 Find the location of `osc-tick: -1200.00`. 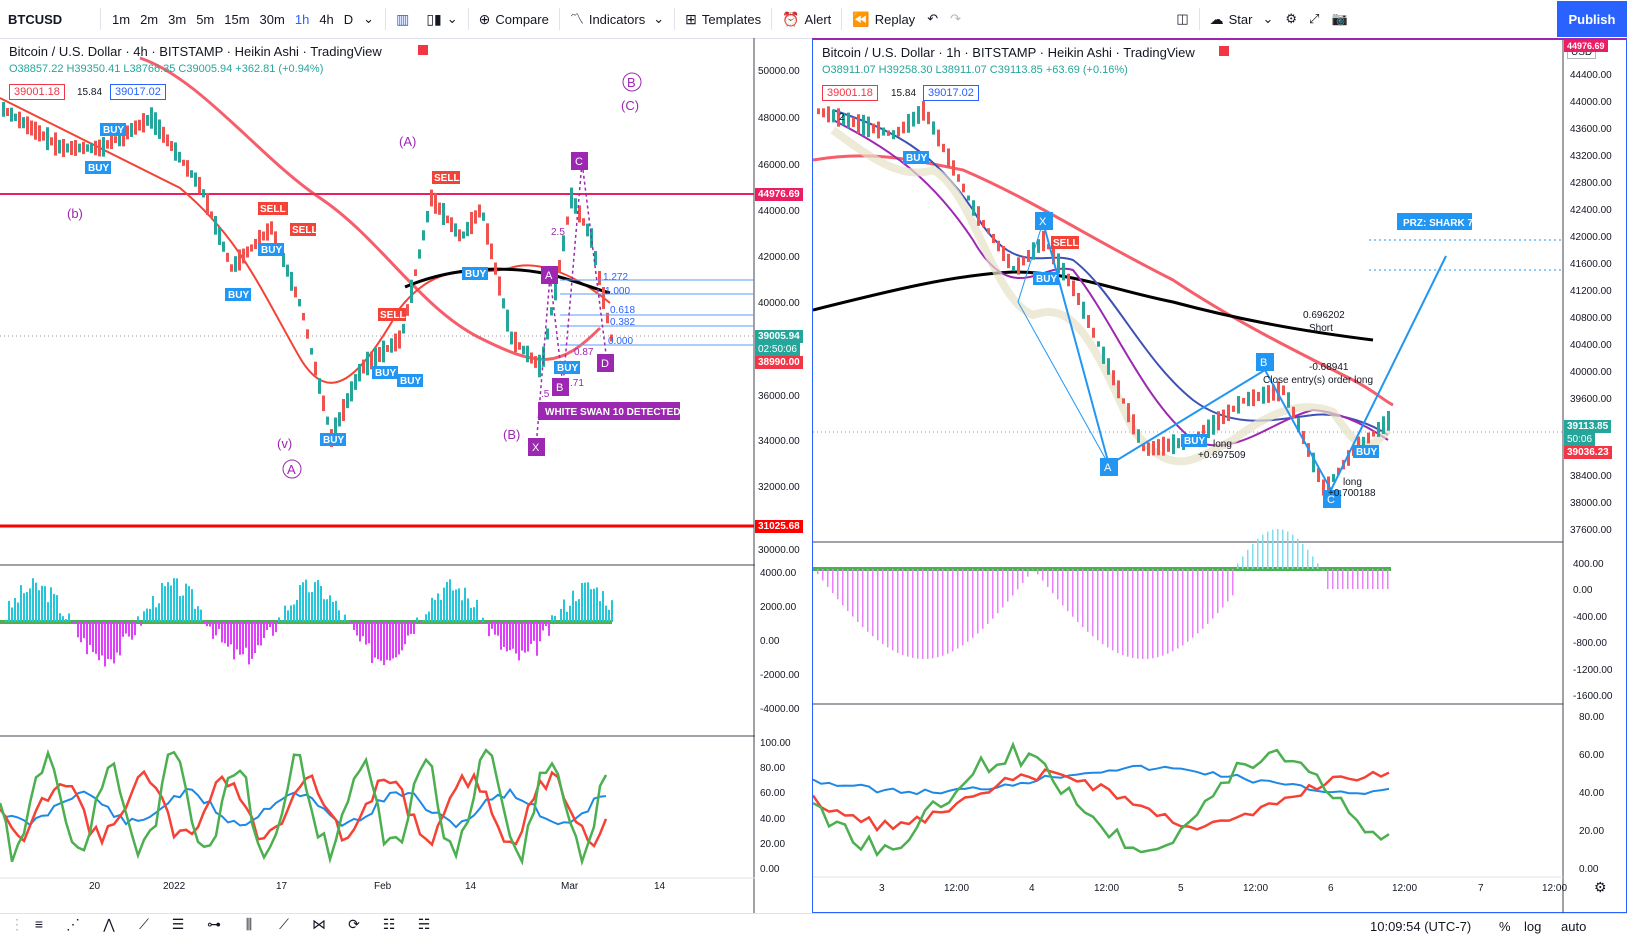

osc-tick: -1200.00 is located at coordinates (1592, 670).